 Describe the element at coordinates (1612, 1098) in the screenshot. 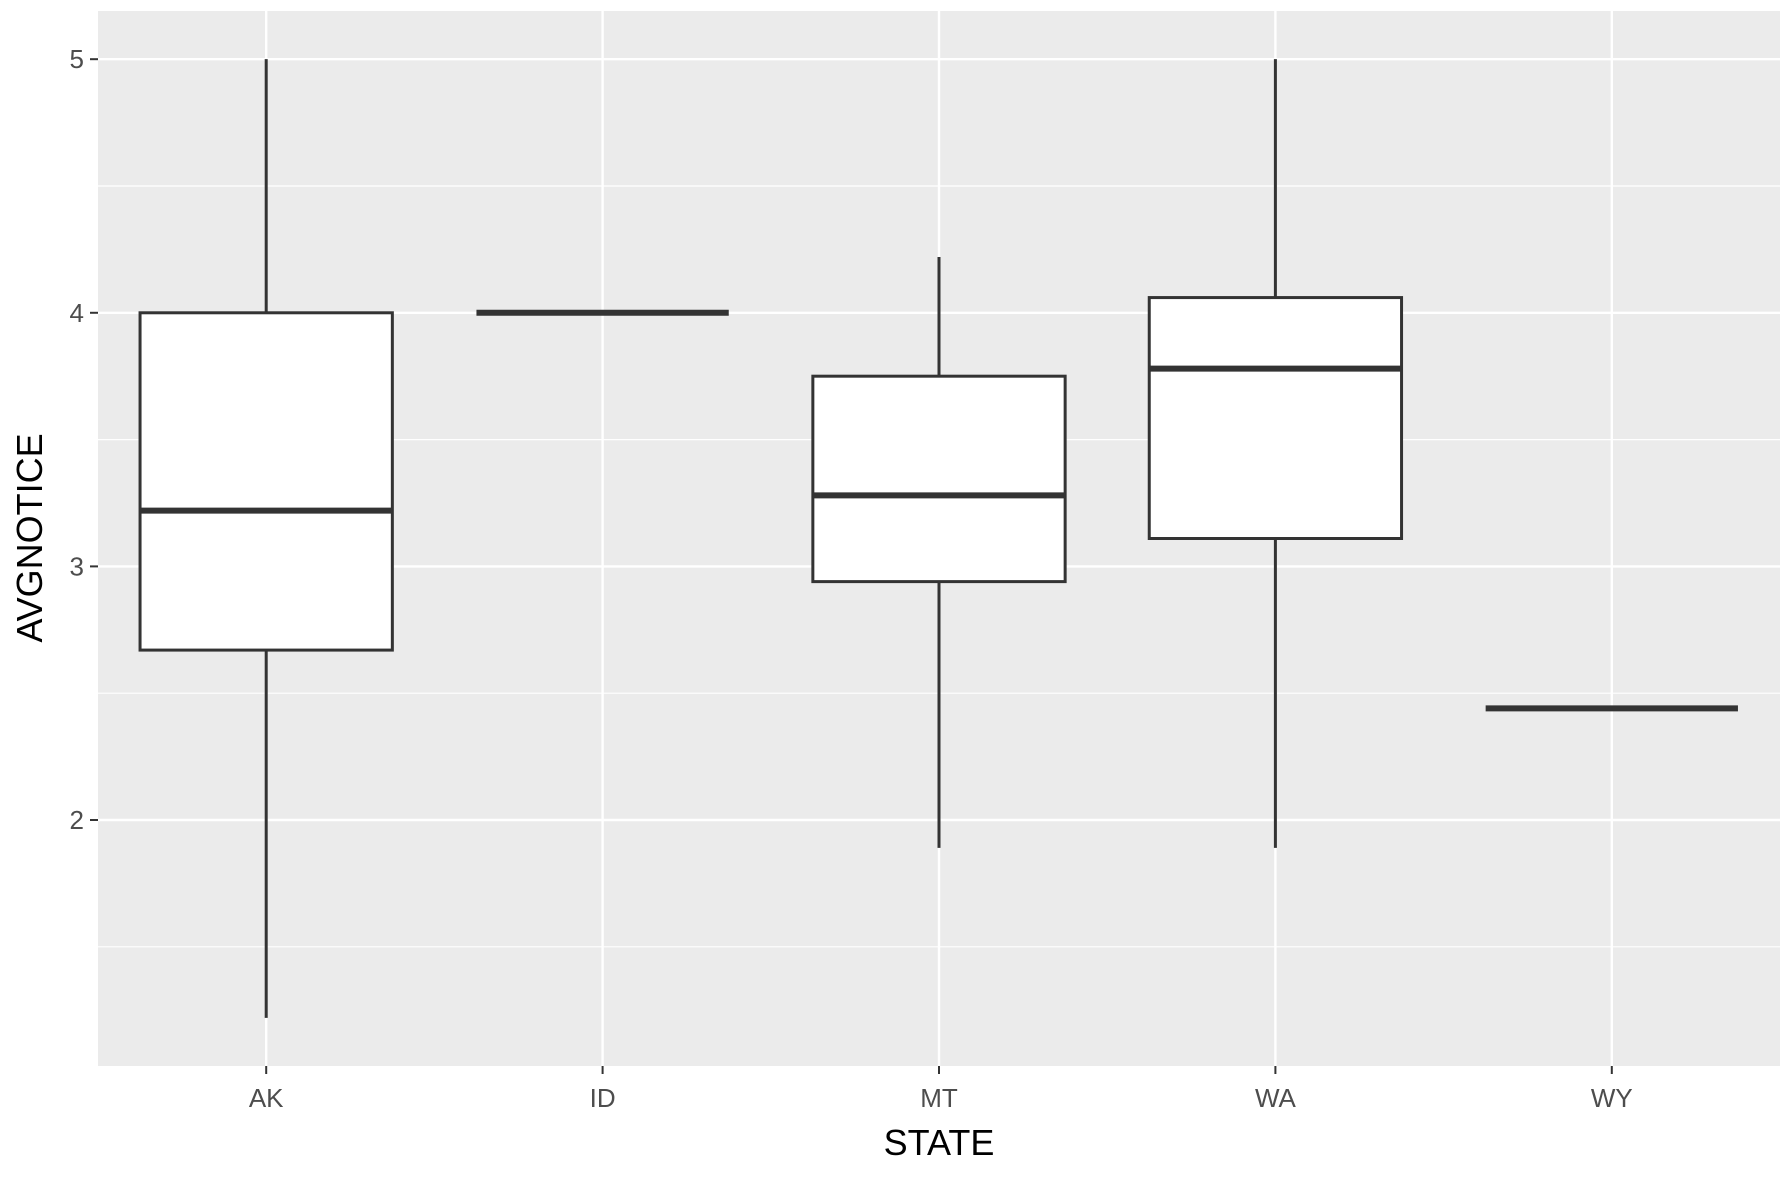

I see `x-tick-label: WY` at that location.